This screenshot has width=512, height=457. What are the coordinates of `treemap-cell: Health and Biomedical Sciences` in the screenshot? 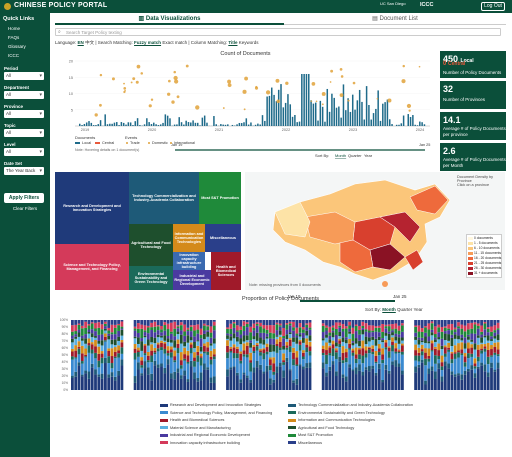 It's located at (226, 271).